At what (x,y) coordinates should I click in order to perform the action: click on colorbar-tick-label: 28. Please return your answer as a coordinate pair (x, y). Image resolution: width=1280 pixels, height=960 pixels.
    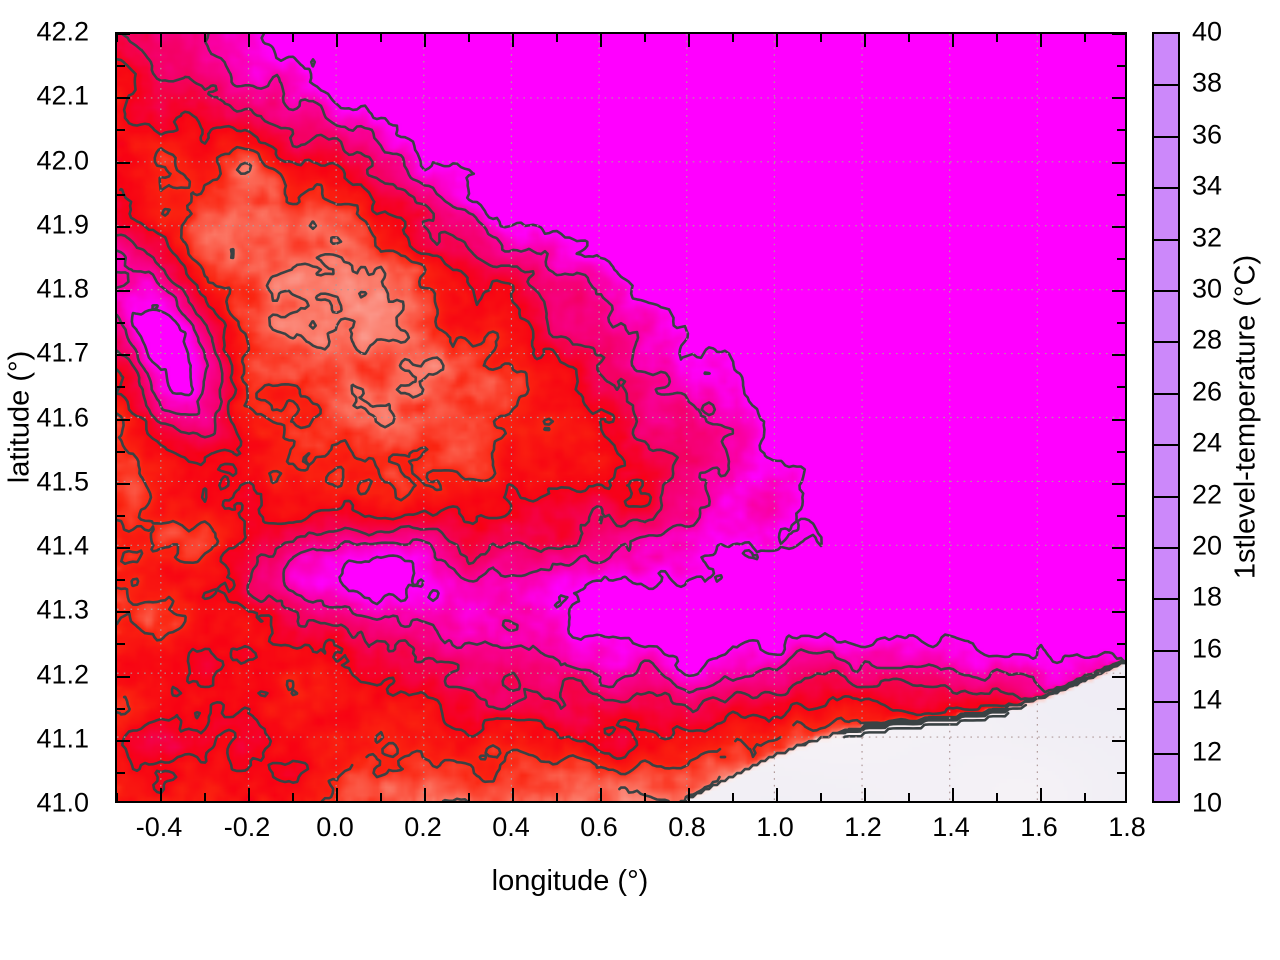
    Looking at the image, I should click on (1207, 339).